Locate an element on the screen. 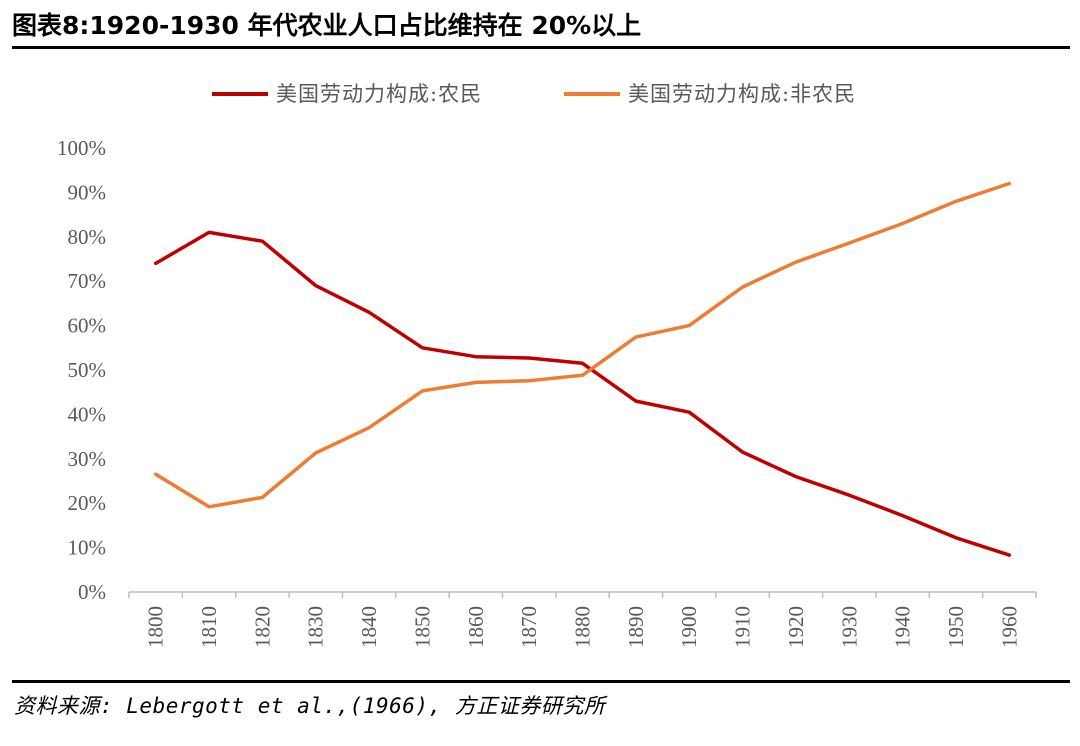 This screenshot has width=1080, height=746. y-tick-label: 30% is located at coordinates (87, 459).